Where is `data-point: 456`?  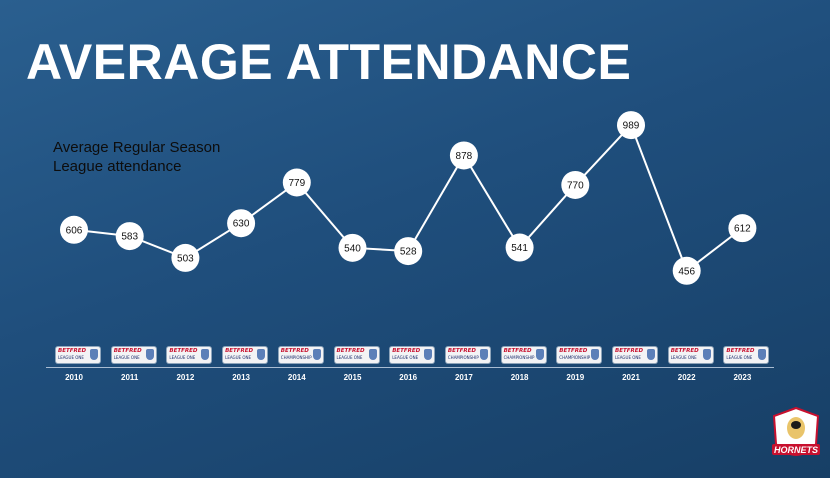 data-point: 456 is located at coordinates (686, 270).